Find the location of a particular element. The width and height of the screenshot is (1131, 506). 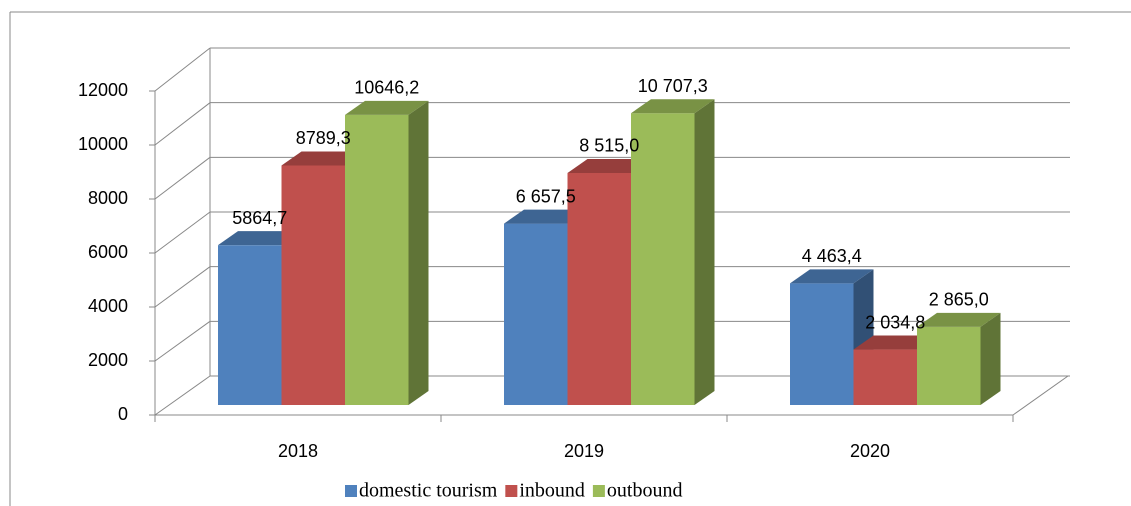

x-tick-label: 2019 is located at coordinates (584, 451).